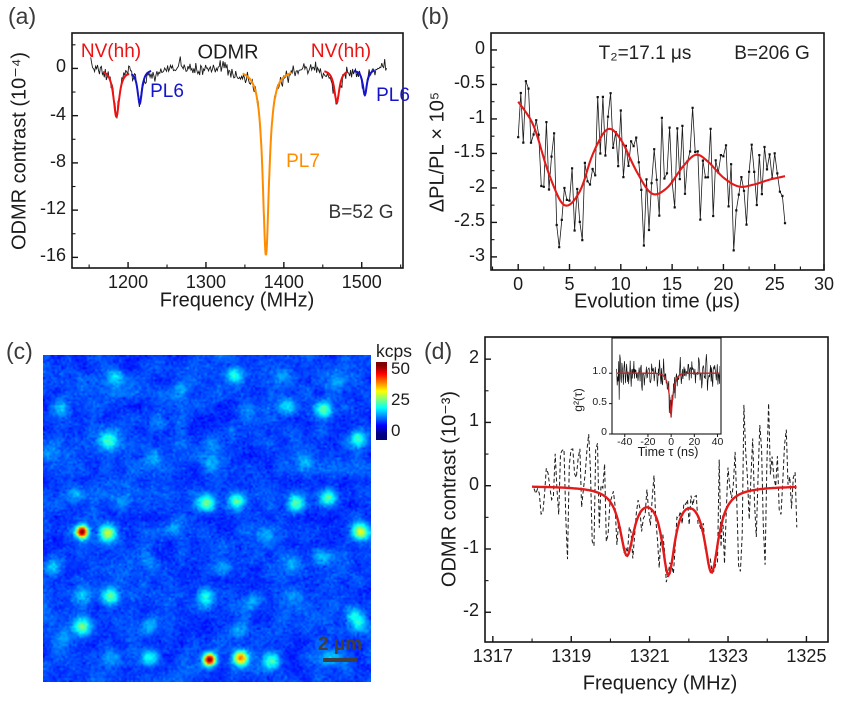 The width and height of the screenshot is (842, 715). Describe the element at coordinates (435, 16) in the screenshot. I see `panel-label-b: (b)` at that location.